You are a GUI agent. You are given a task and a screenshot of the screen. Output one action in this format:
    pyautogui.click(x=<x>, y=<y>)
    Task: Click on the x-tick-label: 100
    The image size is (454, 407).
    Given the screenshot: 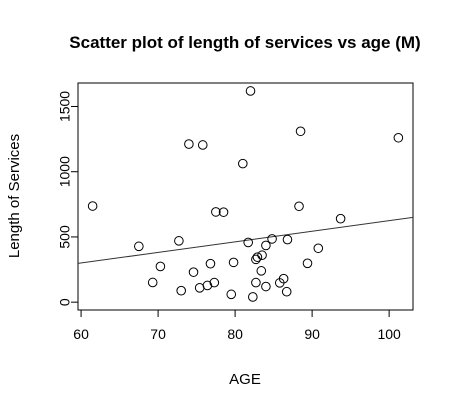 What is the action you would take?
    pyautogui.click(x=389, y=334)
    